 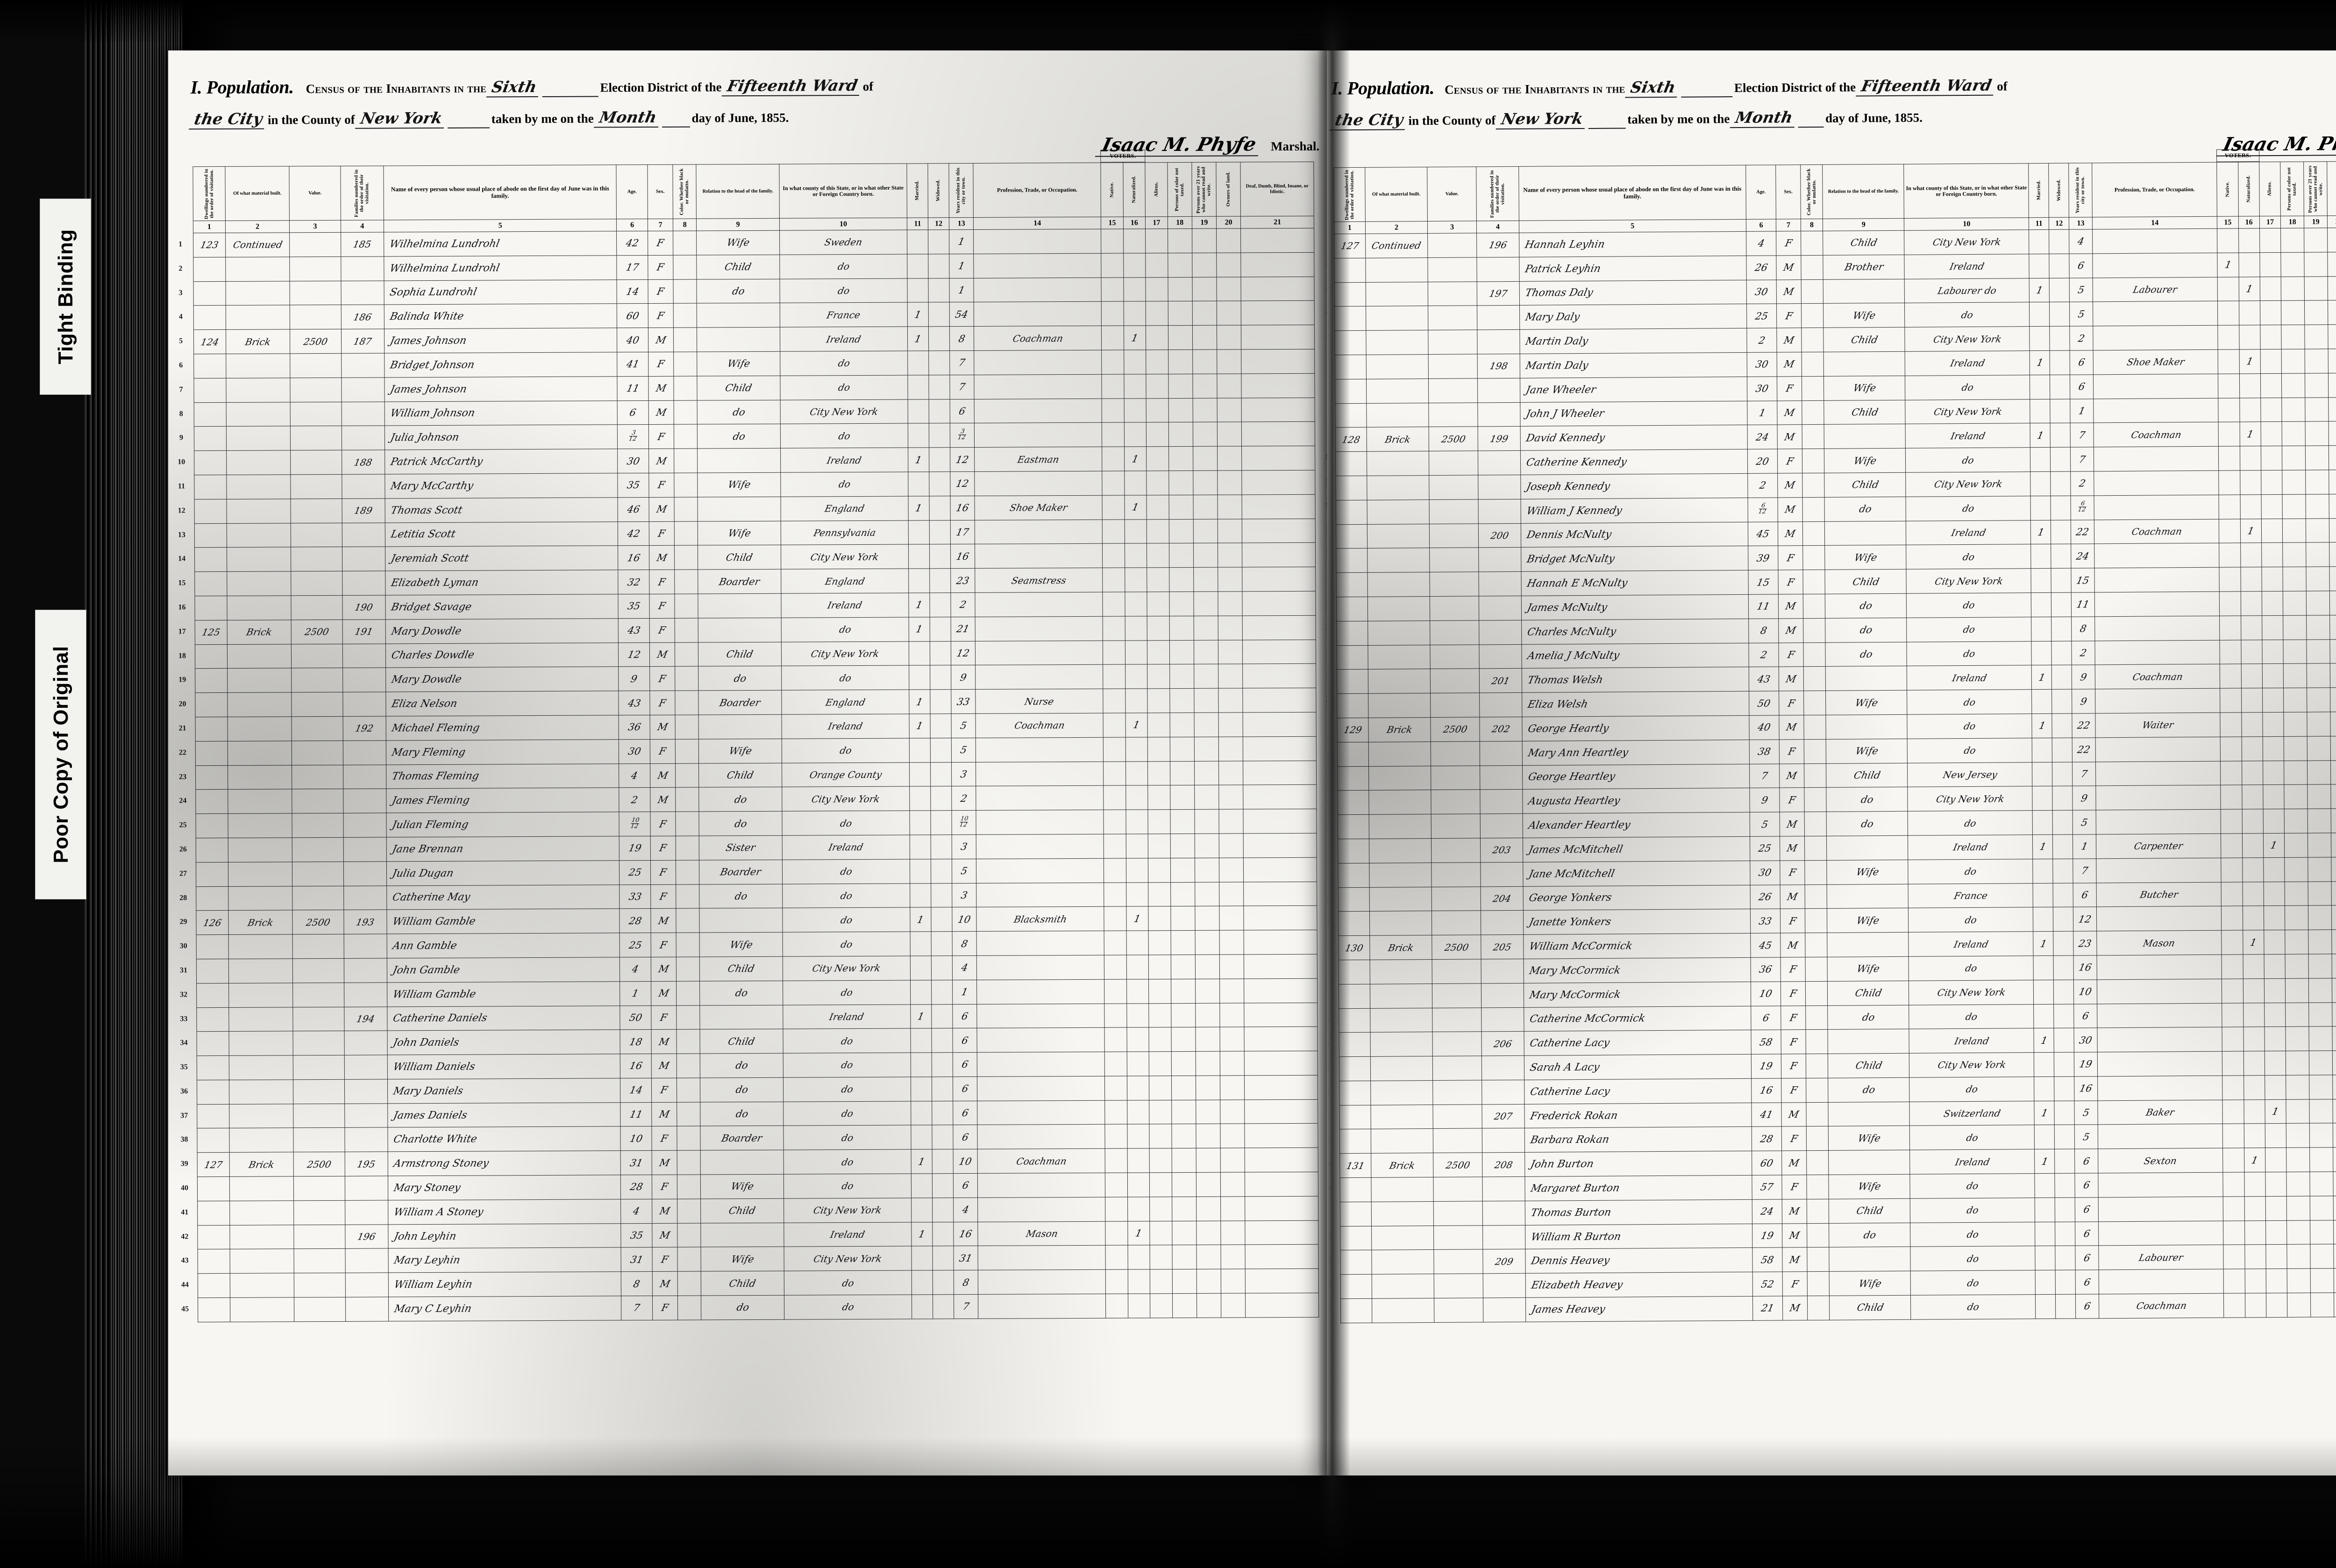 What do you see at coordinates (1636, 849) in the screenshot?
I see `cell-name: James McMitchell` at bounding box center [1636, 849].